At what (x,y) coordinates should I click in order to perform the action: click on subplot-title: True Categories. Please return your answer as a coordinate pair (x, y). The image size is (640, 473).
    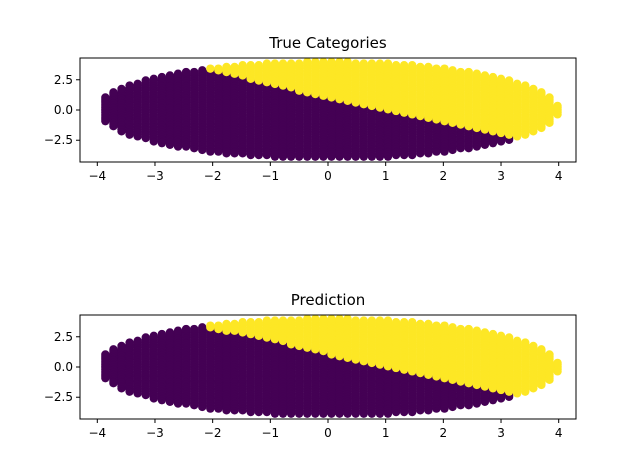
    Looking at the image, I should click on (327, 43).